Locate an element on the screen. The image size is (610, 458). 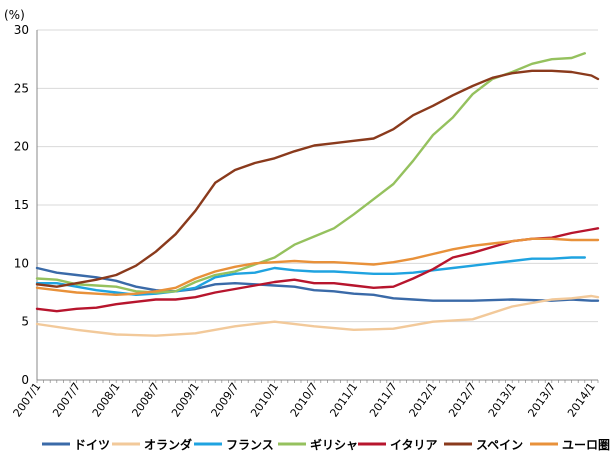
x-tick-label: 2009/7 is located at coordinates (225, 399).